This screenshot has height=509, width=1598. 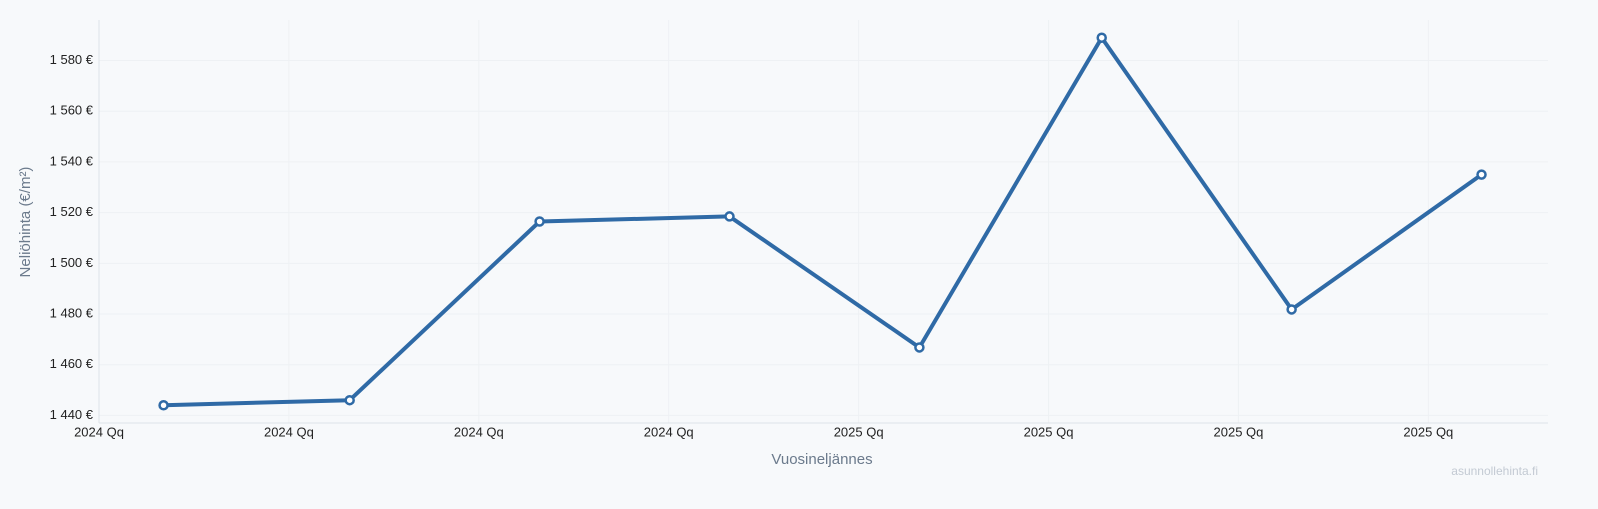 What do you see at coordinates (1494, 471) in the screenshot?
I see `watermark: asunnollehinta.fi` at bounding box center [1494, 471].